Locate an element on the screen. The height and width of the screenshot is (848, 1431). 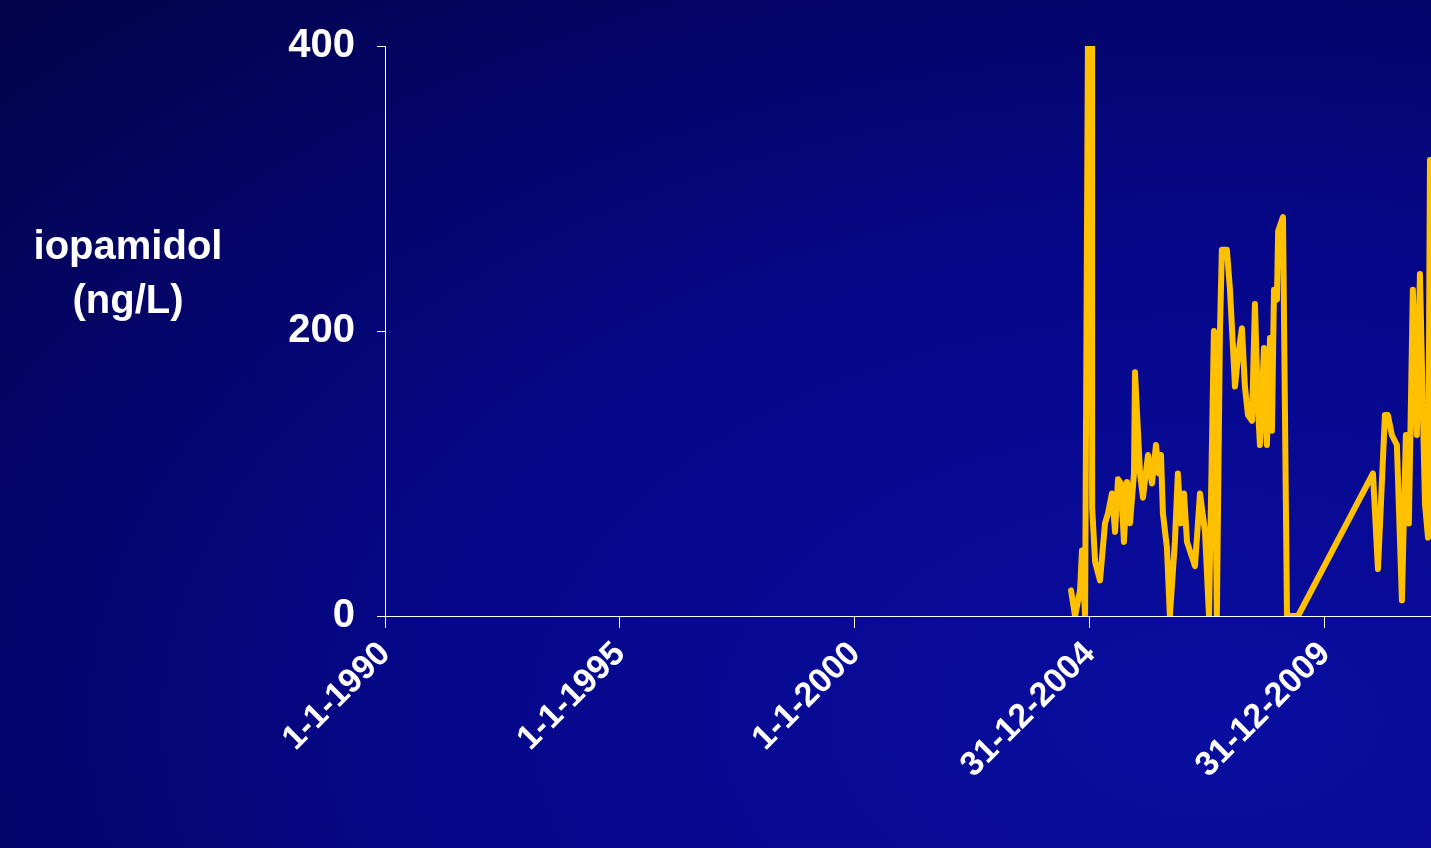
y-tick-label: 0 is located at coordinates (343, 613).